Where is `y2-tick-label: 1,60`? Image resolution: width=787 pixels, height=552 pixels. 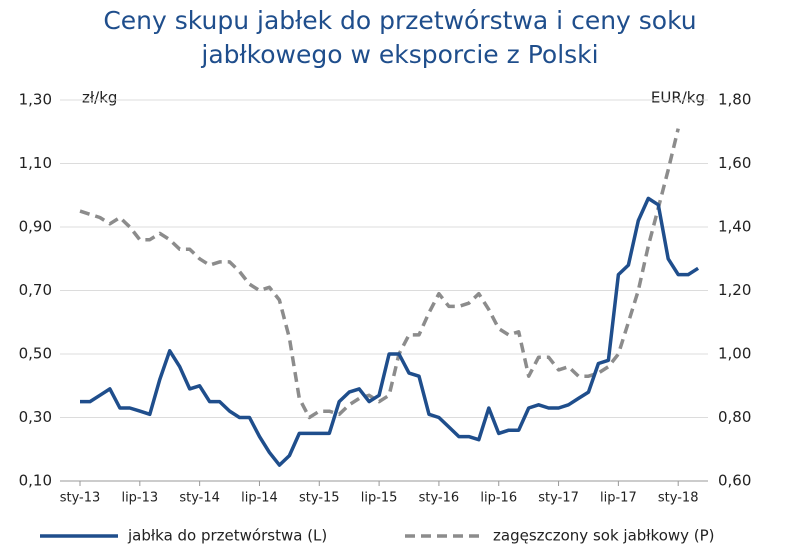 y2-tick-label: 1,60 is located at coordinates (734, 163).